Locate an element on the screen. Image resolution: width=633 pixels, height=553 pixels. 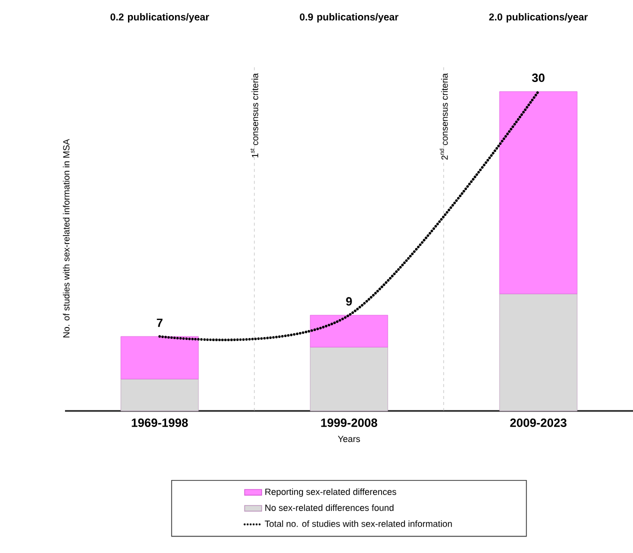
legend-label: Total no. of studies with sex-related information is located at coordinates (358, 523).